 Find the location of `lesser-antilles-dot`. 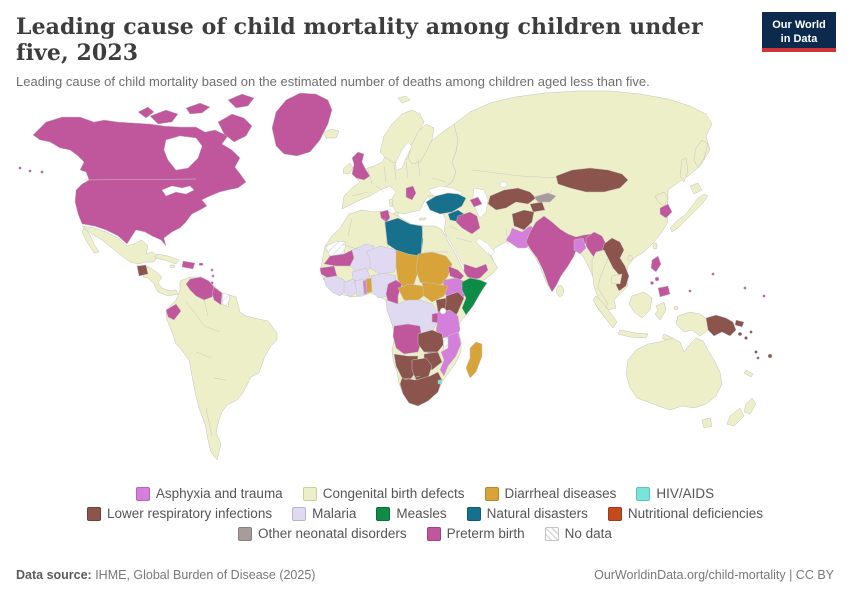

lesser-antilles-dot is located at coordinates (212, 270).